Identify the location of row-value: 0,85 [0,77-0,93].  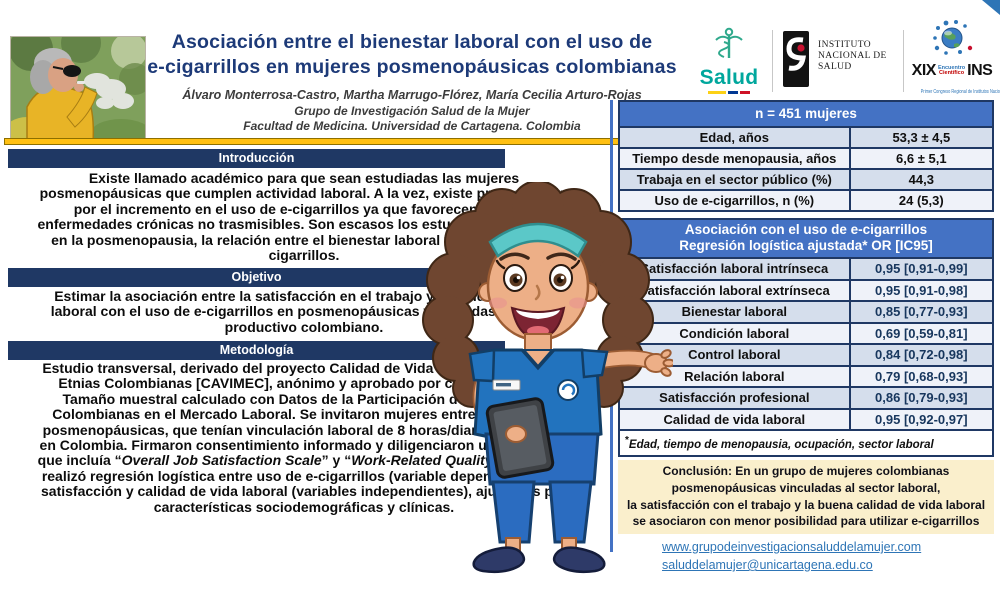
(921, 311).